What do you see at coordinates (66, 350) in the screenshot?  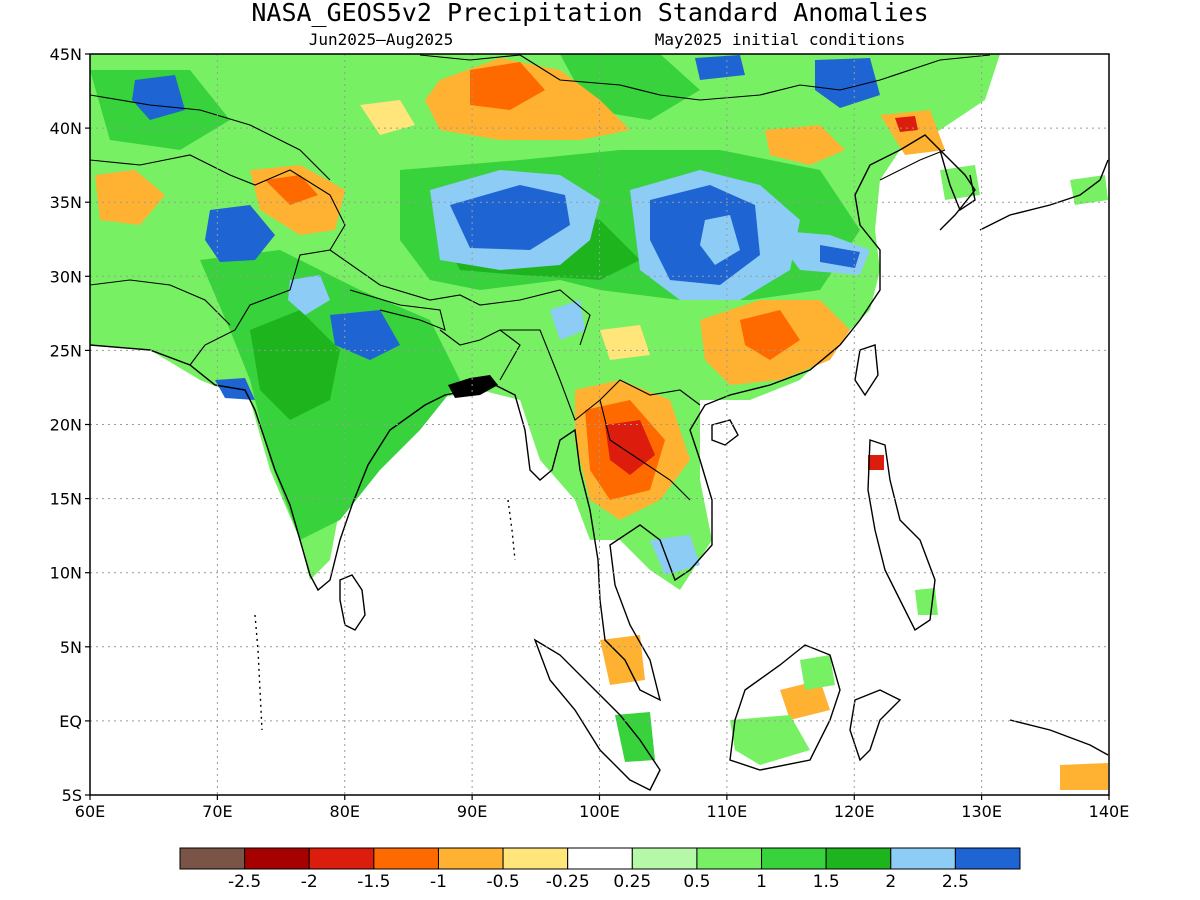 I see `y-tick-label: 25N` at bounding box center [66, 350].